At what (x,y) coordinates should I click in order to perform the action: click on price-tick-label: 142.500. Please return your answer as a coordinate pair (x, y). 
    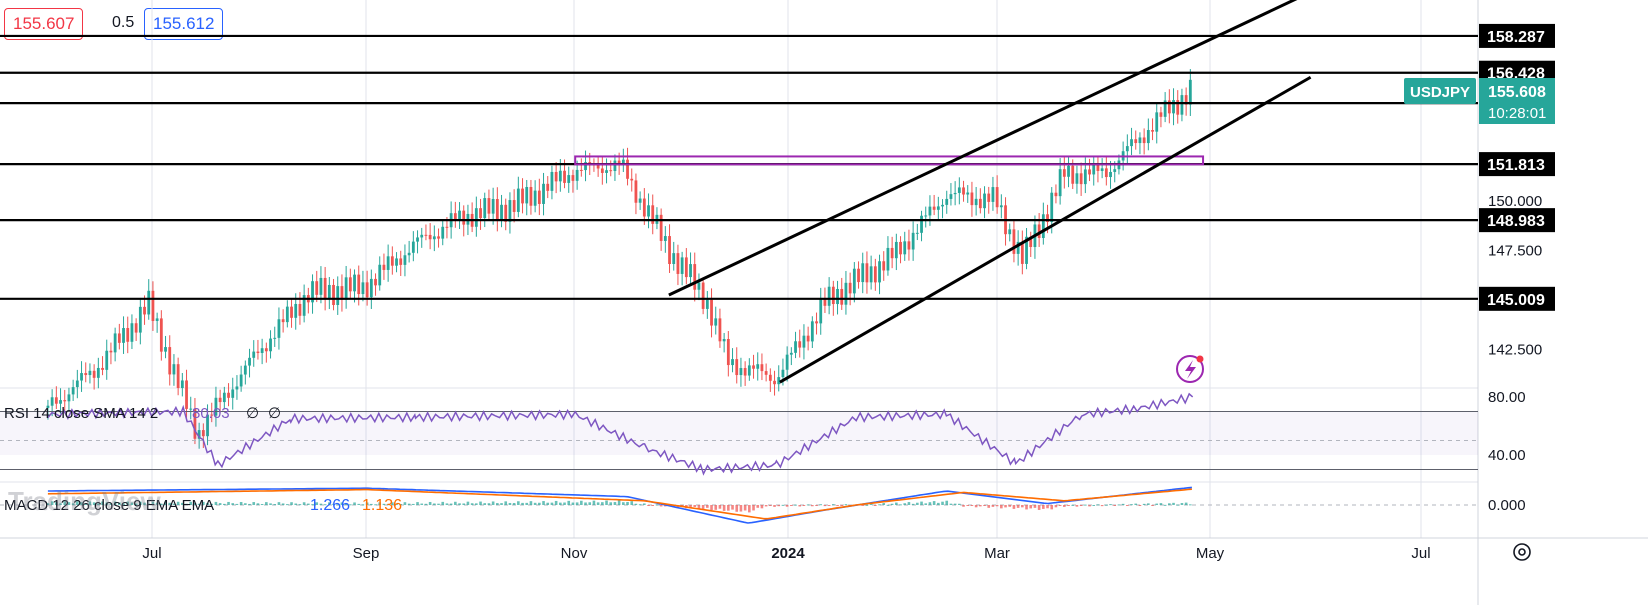
    Looking at the image, I should click on (1515, 350).